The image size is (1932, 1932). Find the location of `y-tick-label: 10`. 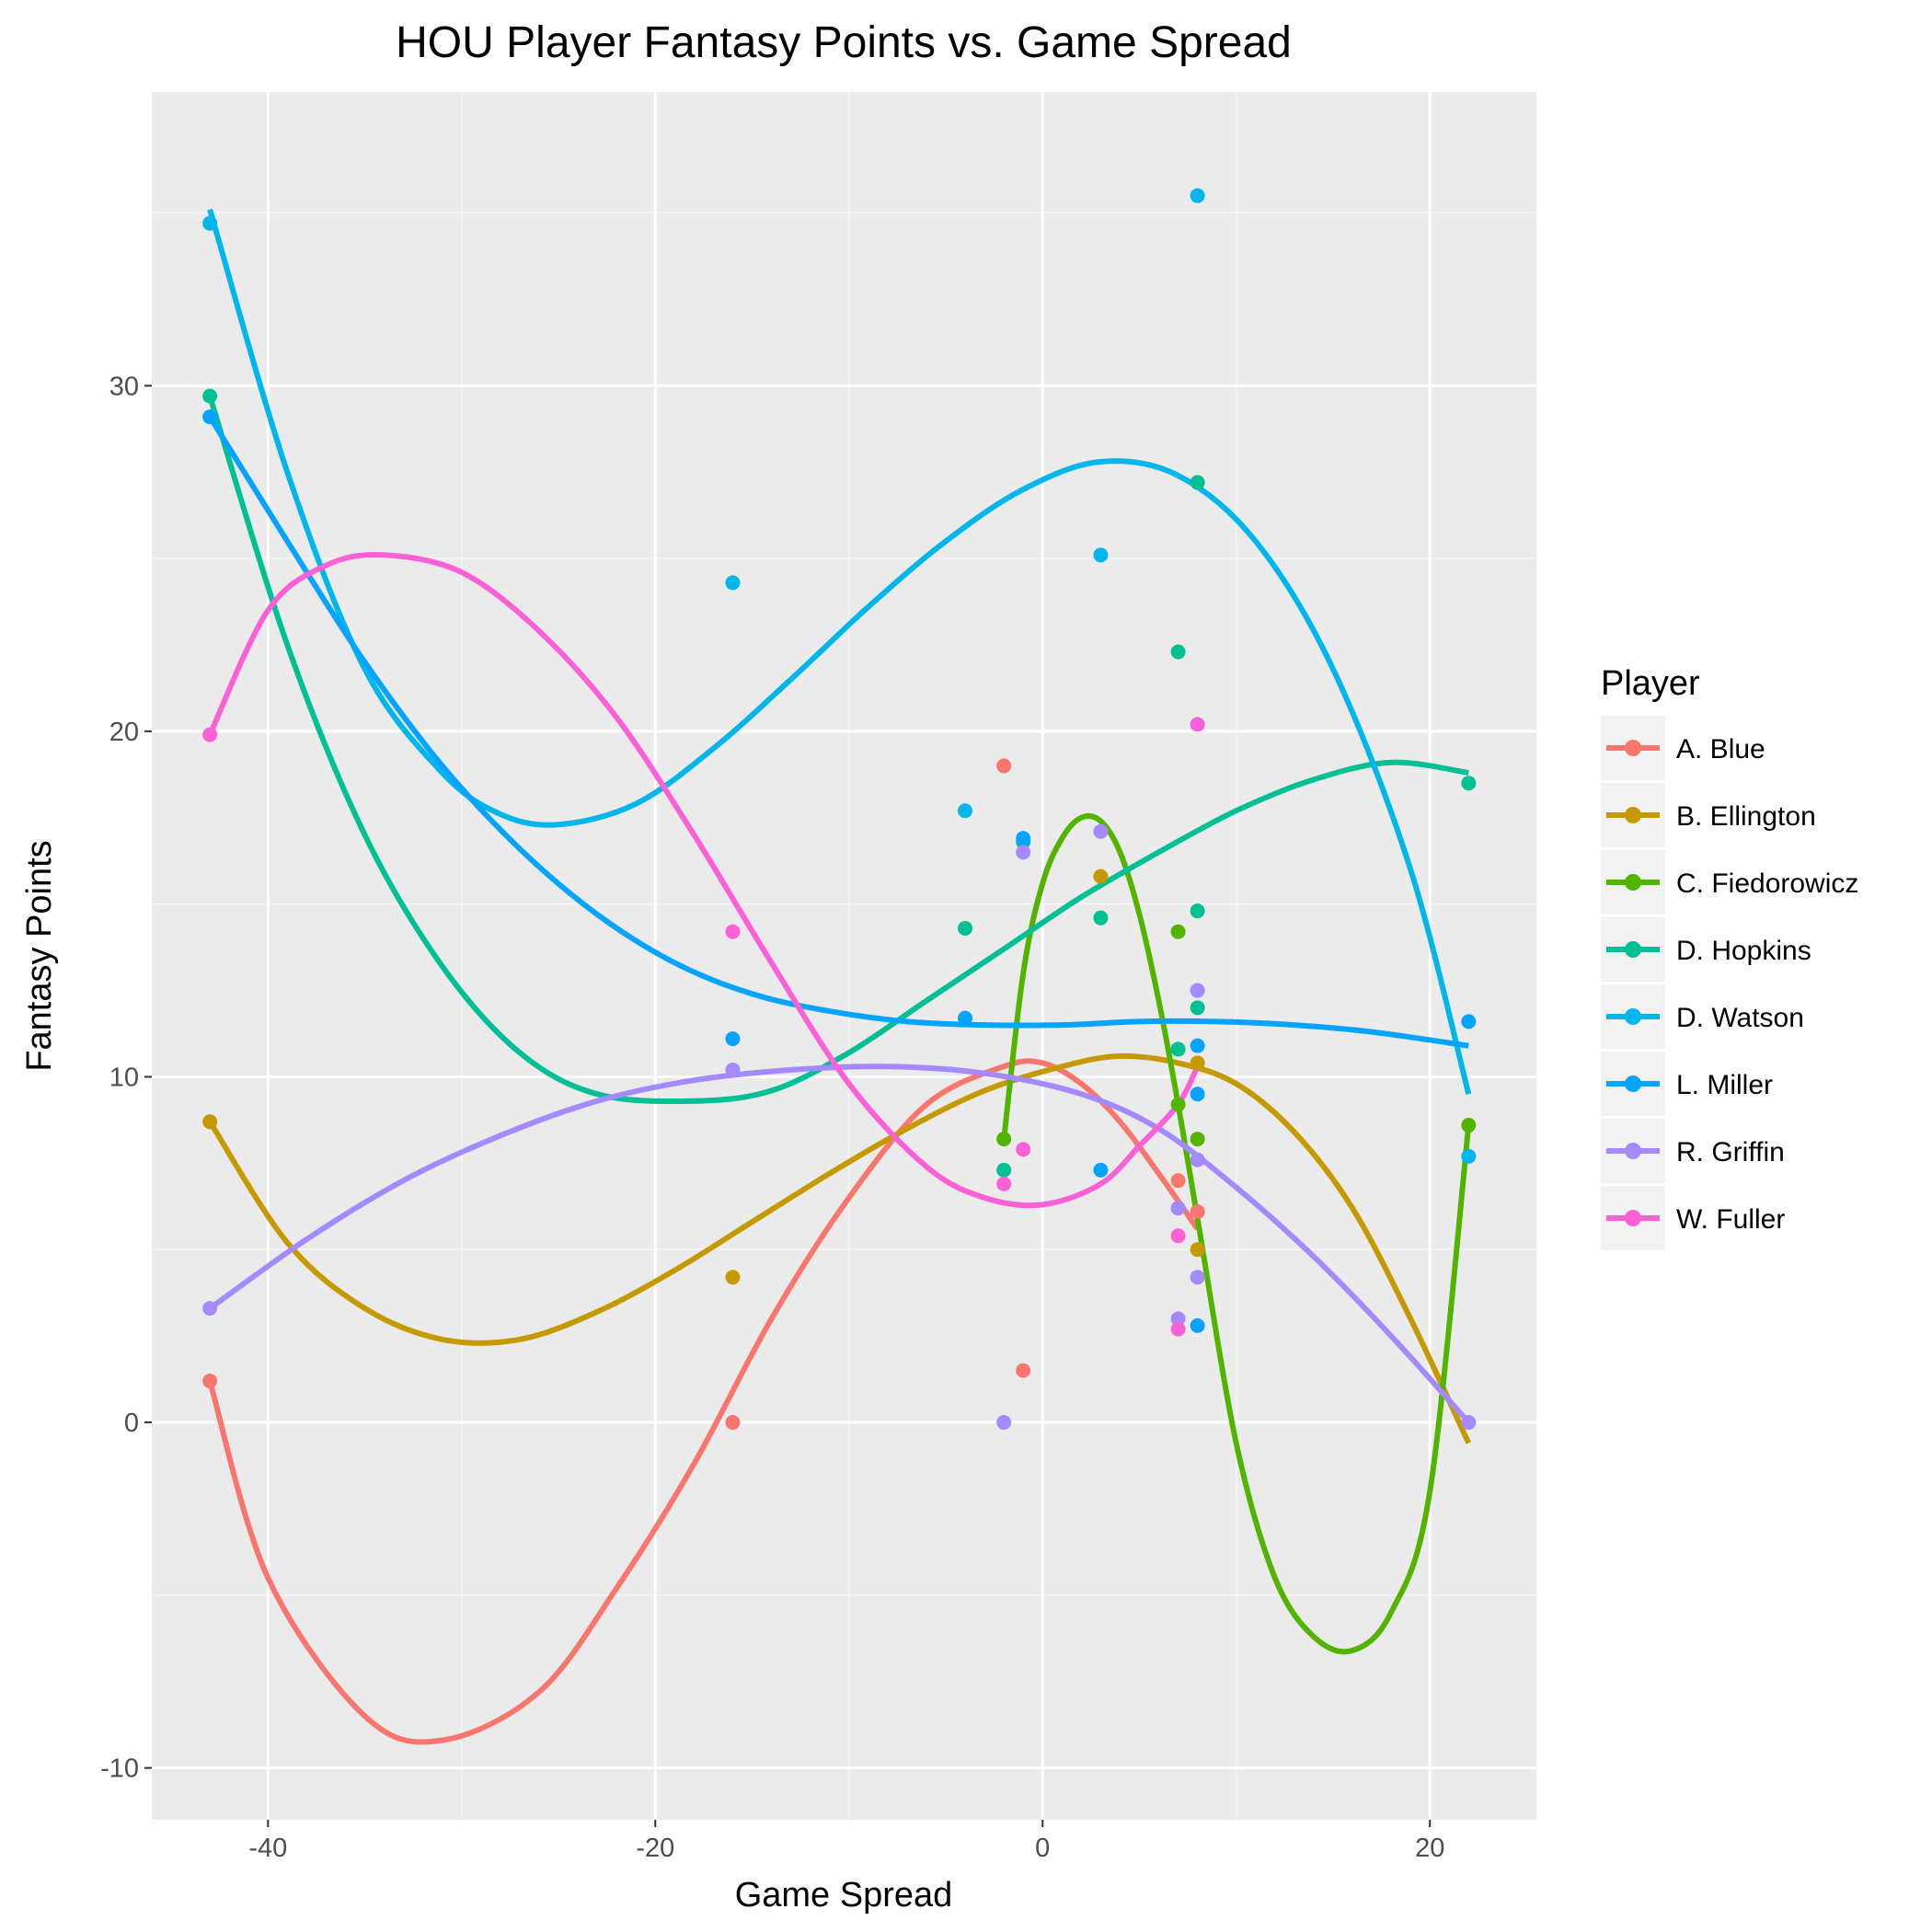

y-tick-label: 10 is located at coordinates (124, 1077).